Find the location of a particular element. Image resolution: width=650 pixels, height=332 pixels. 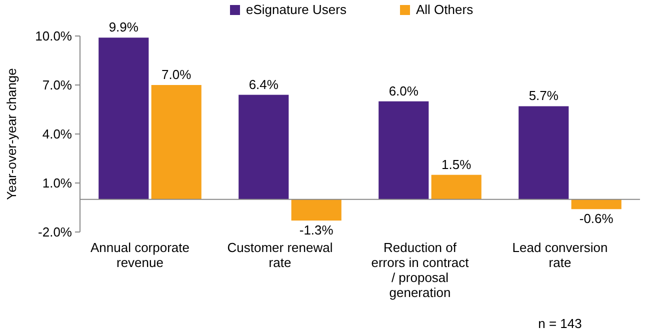

y-tick-label: 1.0% is located at coordinates (57, 183).